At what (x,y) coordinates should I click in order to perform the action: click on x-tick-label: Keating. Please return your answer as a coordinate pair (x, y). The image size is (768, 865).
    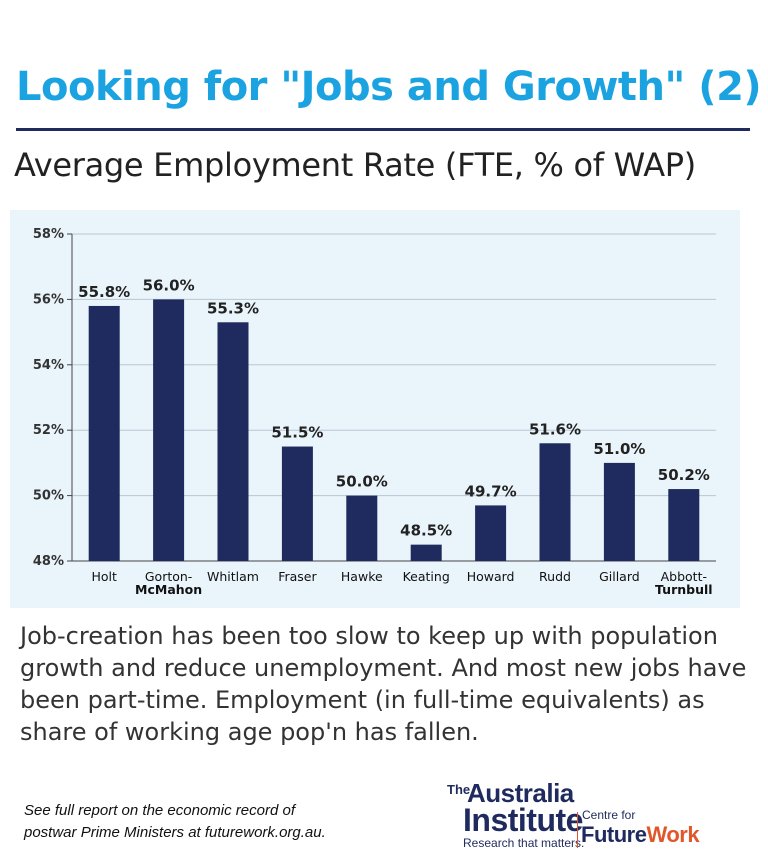
    Looking at the image, I should click on (426, 576).